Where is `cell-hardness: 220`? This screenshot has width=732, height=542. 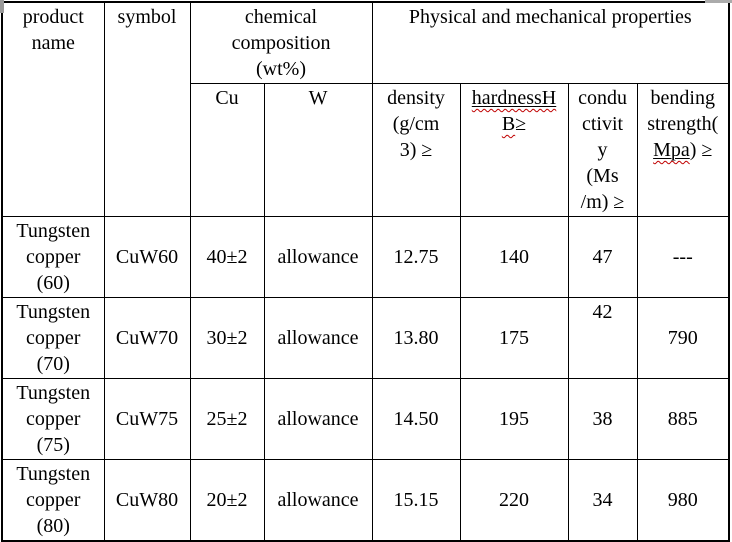 cell-hardness: 220 is located at coordinates (514, 500).